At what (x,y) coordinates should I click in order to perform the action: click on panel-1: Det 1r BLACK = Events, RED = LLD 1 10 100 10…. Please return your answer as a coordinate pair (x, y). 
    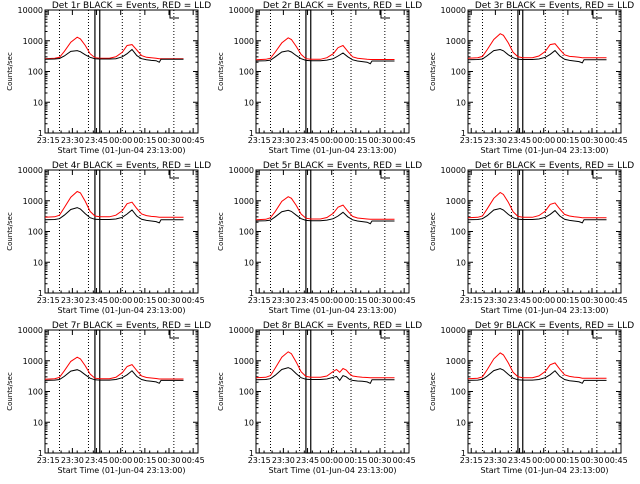
    Looking at the image, I should click on (108, 78).